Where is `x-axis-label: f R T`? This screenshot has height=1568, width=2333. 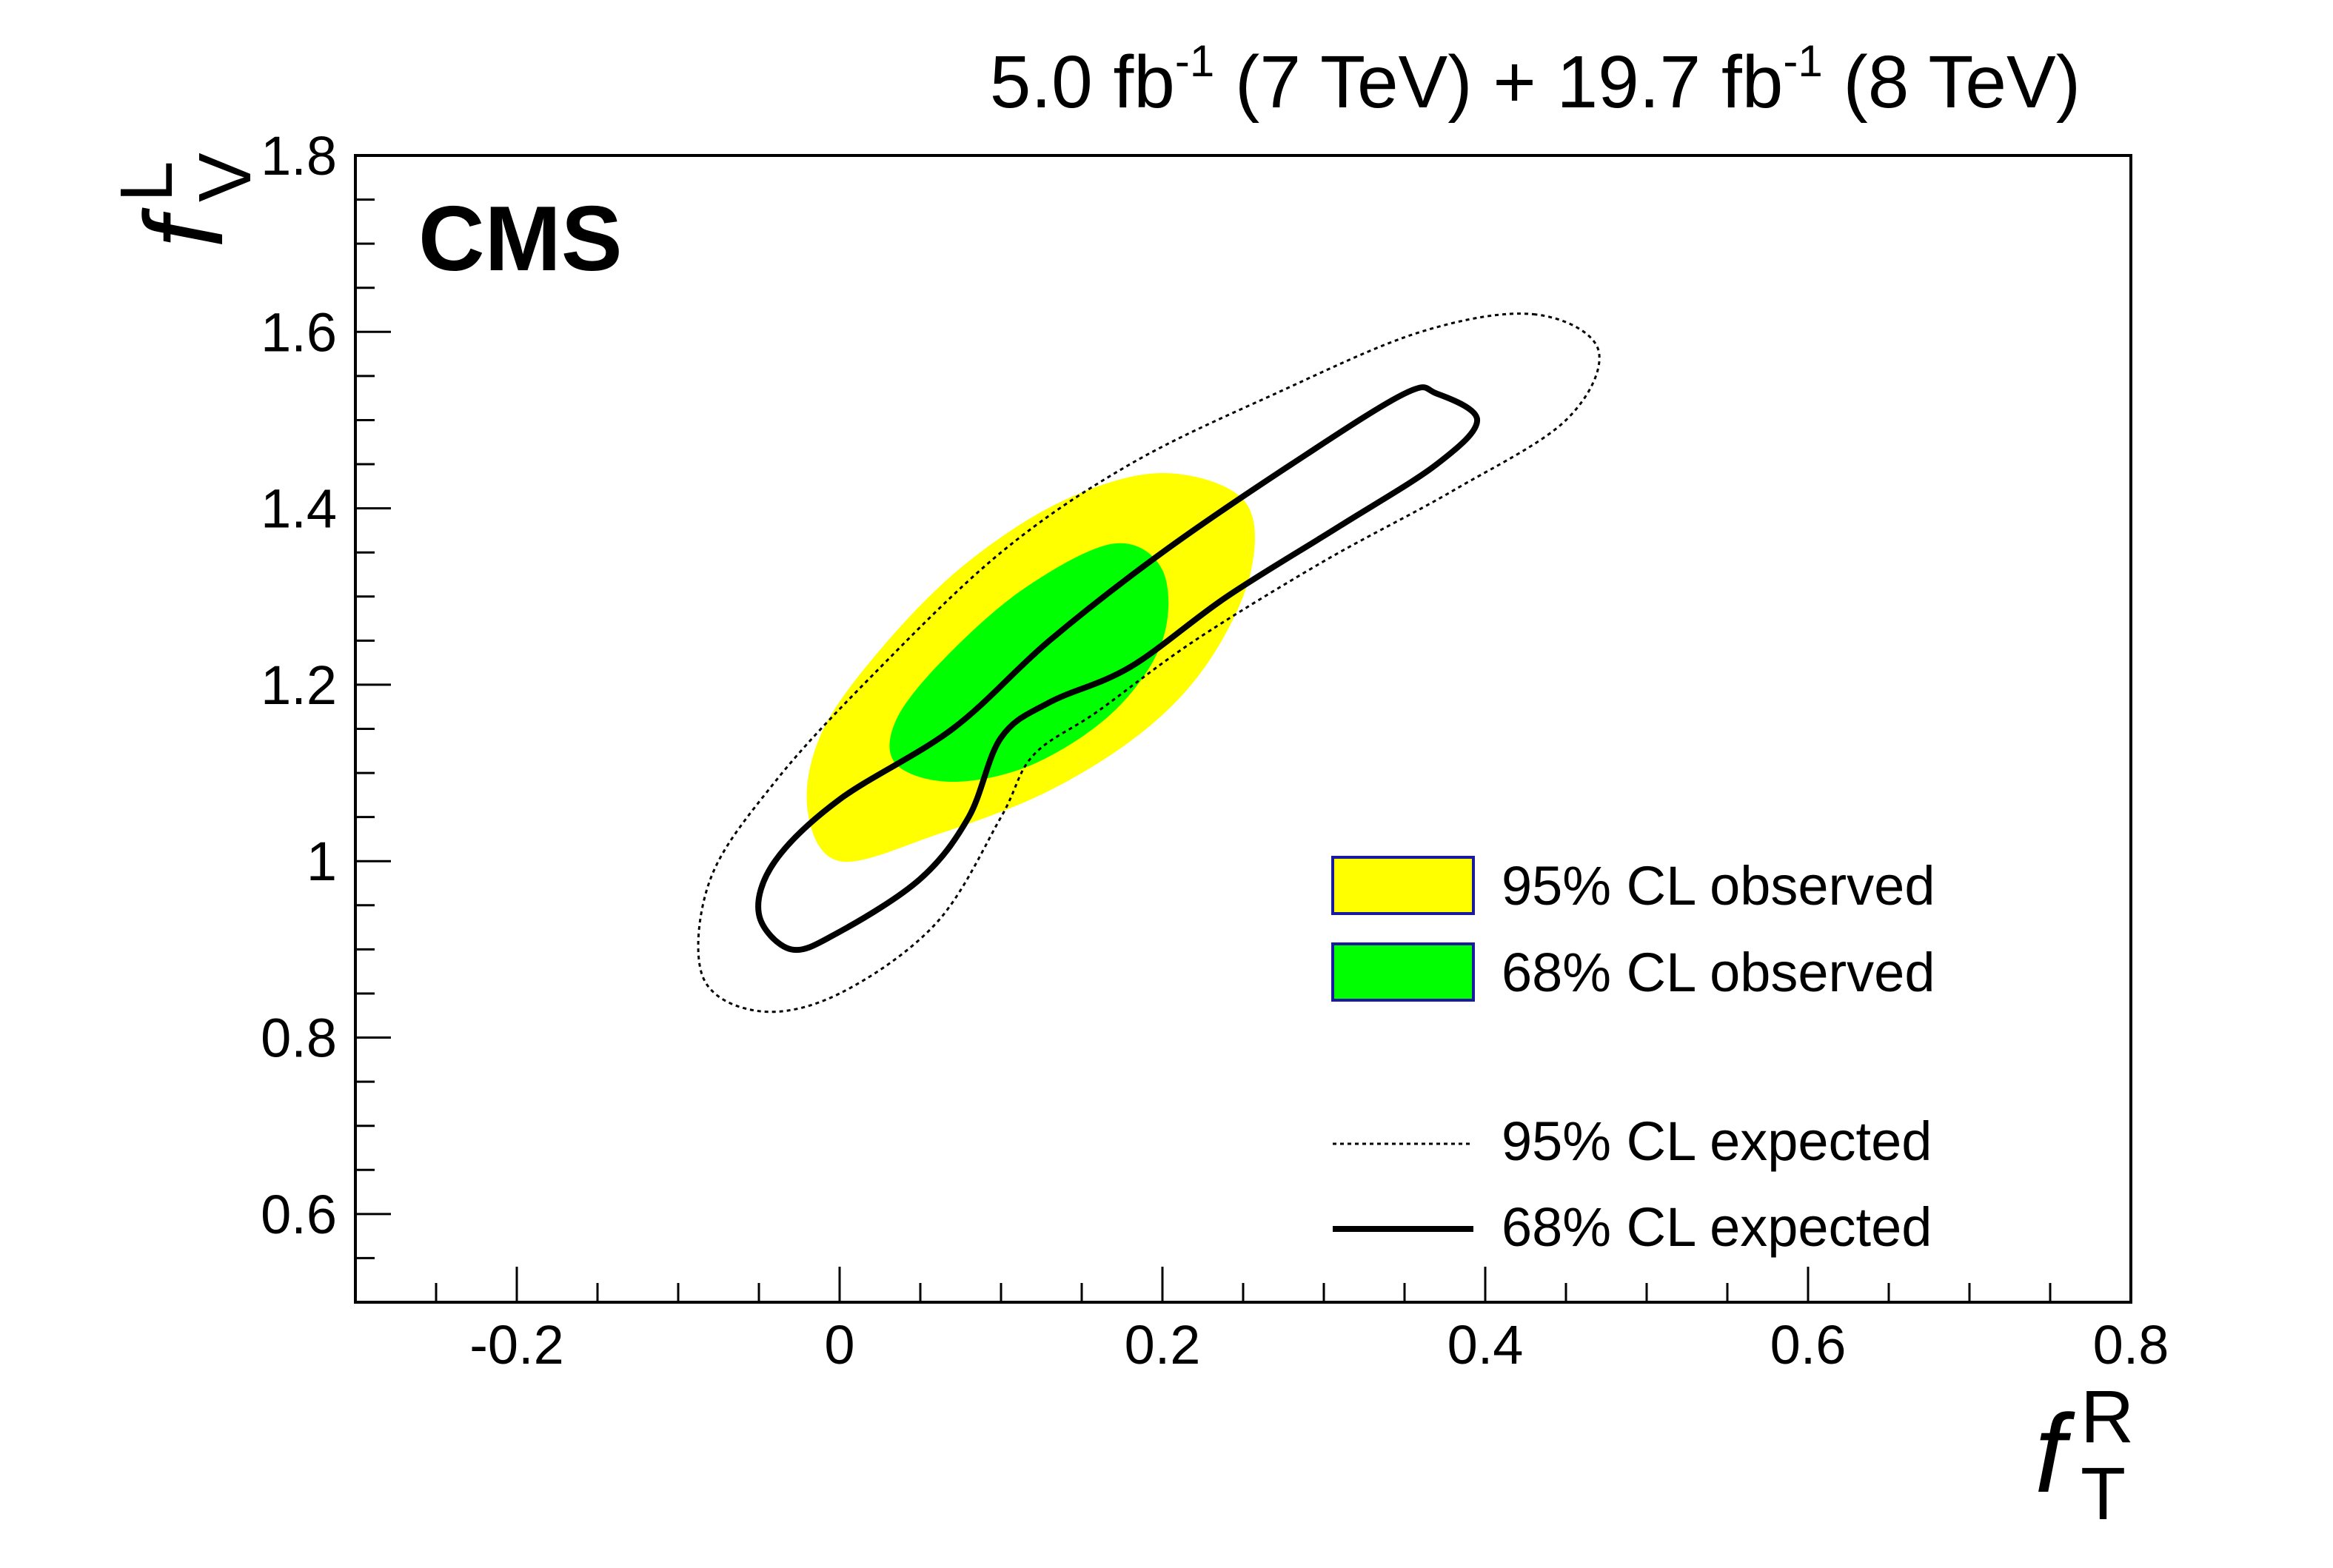 x-axis-label: f R T is located at coordinates (2084, 1455).